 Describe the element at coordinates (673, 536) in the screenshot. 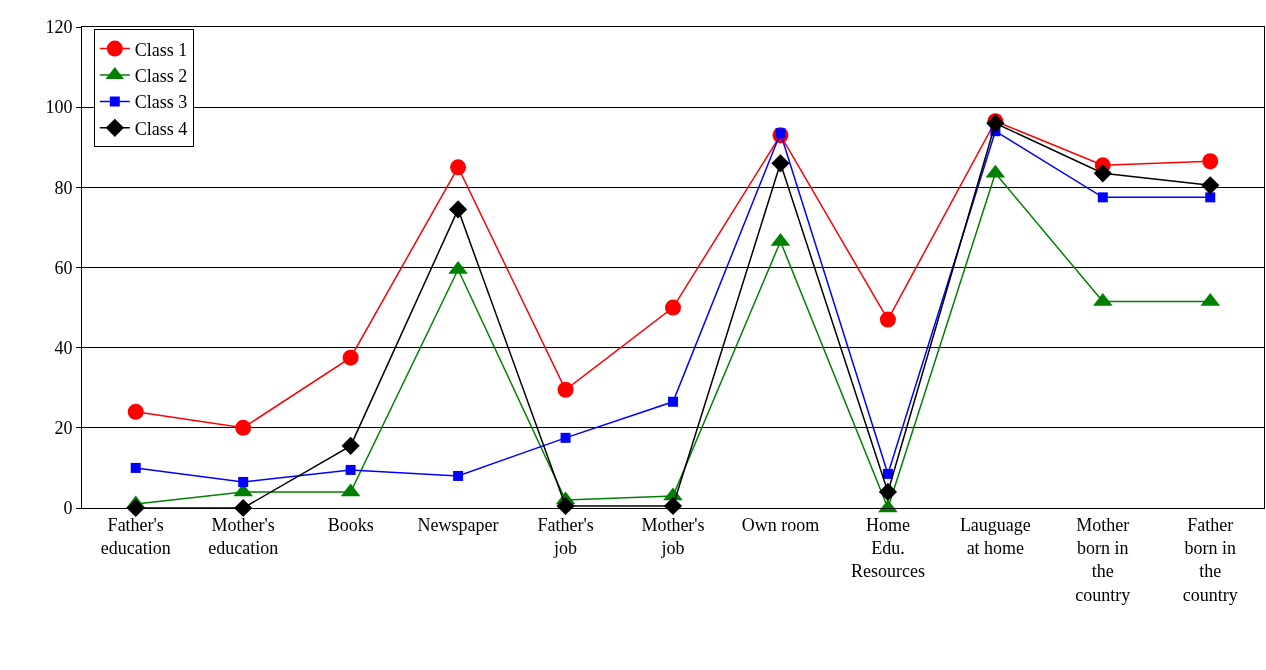

I see `x-tick-label: Mother's job` at that location.